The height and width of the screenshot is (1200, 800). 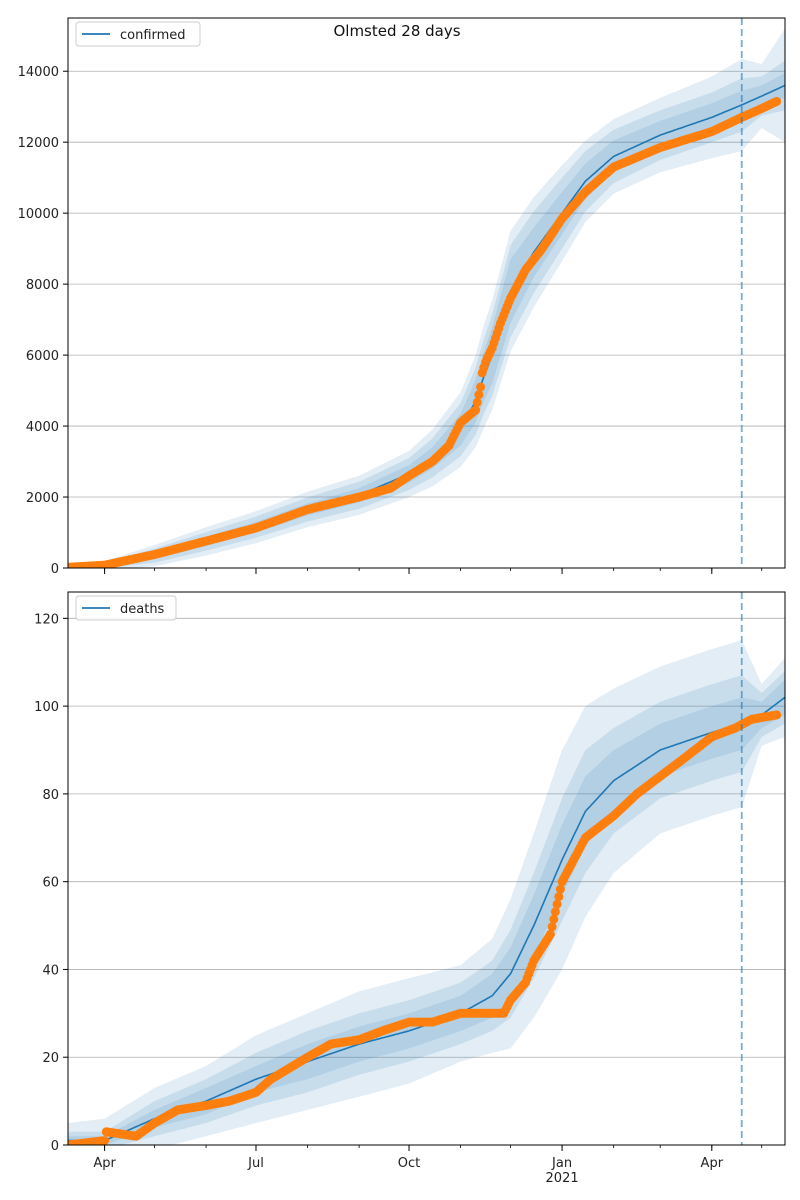 What do you see at coordinates (50, 970) in the screenshot?
I see `y-tick-label: 40` at bounding box center [50, 970].